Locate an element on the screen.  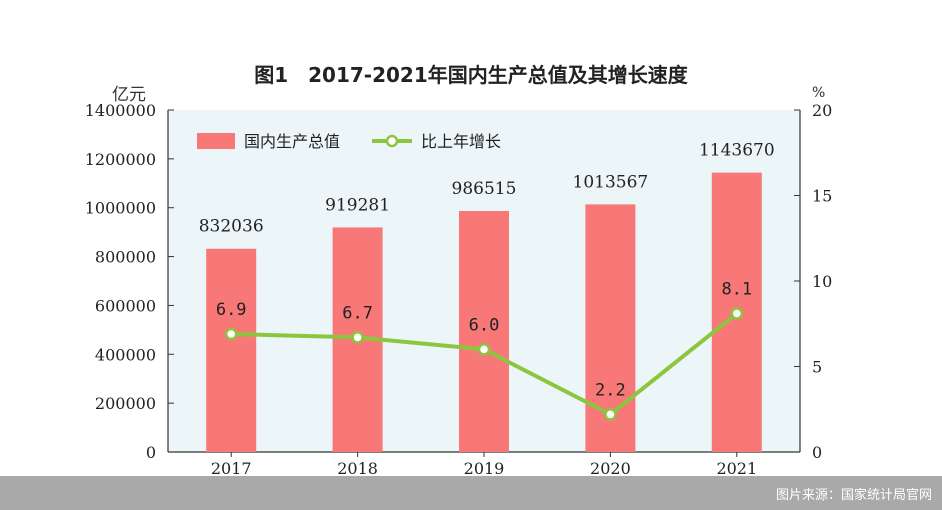
x-tick-label: 2019 is located at coordinates (484, 467).